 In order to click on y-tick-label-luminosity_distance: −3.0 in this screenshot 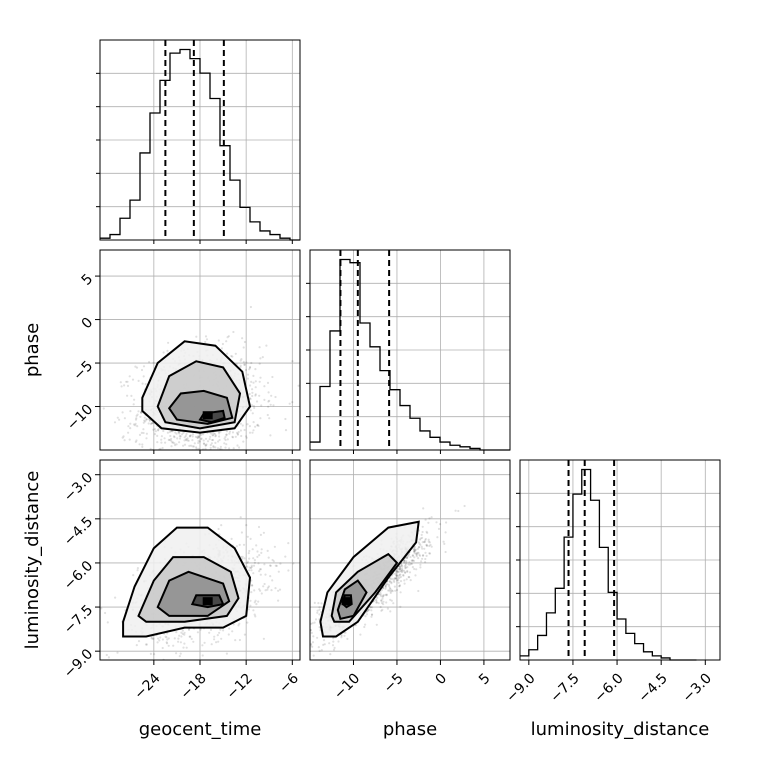, I will do `click(78, 487)`.